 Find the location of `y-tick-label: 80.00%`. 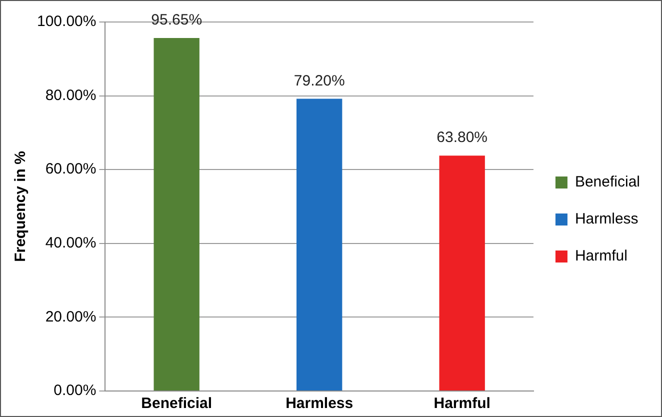

y-tick-label: 80.00% is located at coordinates (70, 95).